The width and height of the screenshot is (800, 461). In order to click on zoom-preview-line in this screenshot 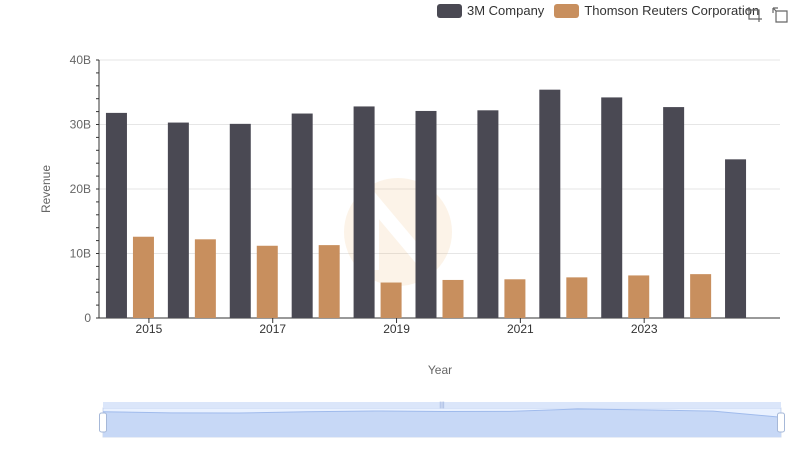, I will do `click(442, 413)`.